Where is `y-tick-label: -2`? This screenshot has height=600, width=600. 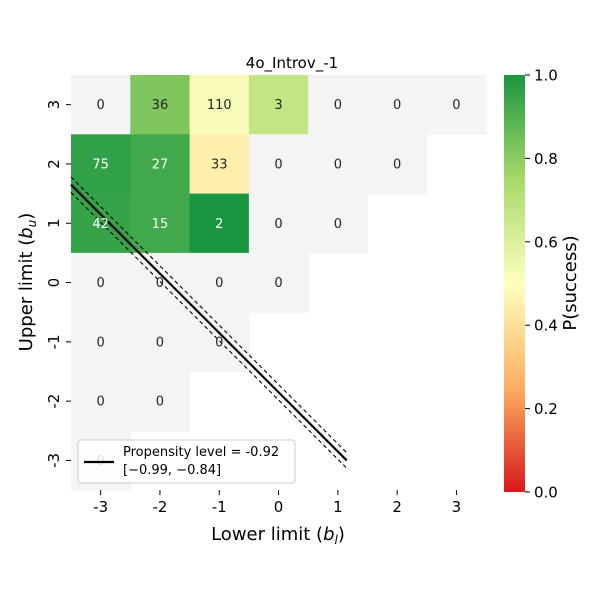
y-tick-label: -2 is located at coordinates (54, 401).